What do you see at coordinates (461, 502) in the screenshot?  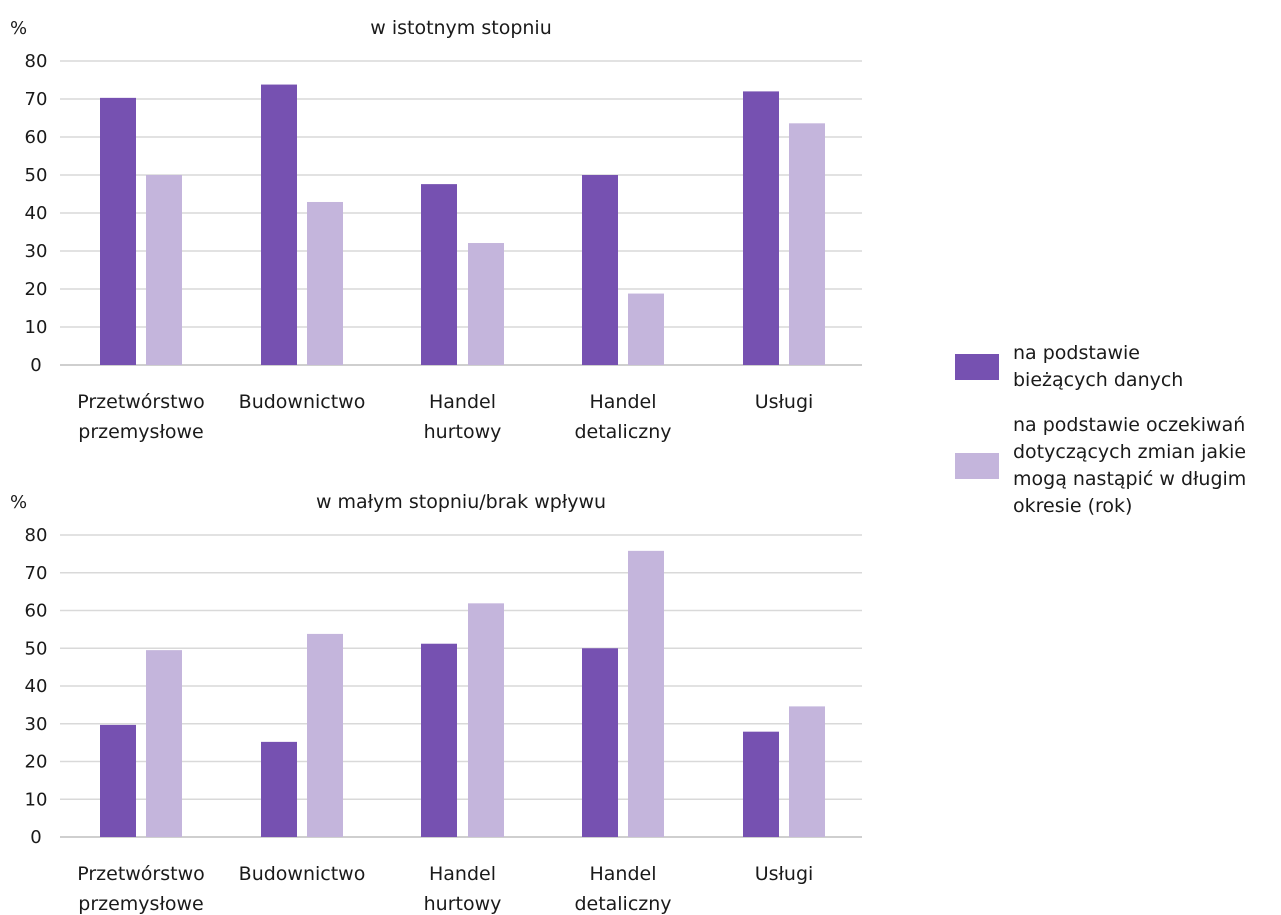 I see `chart-title: w małym stopniu/brak wpływu` at bounding box center [461, 502].